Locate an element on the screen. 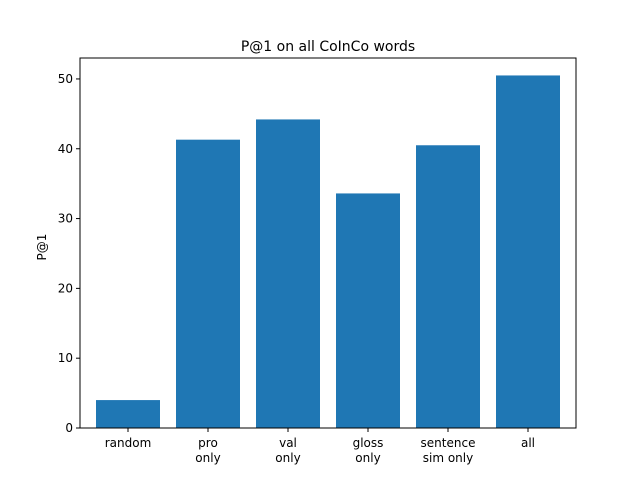  x-tick-label: random is located at coordinates (128, 443).